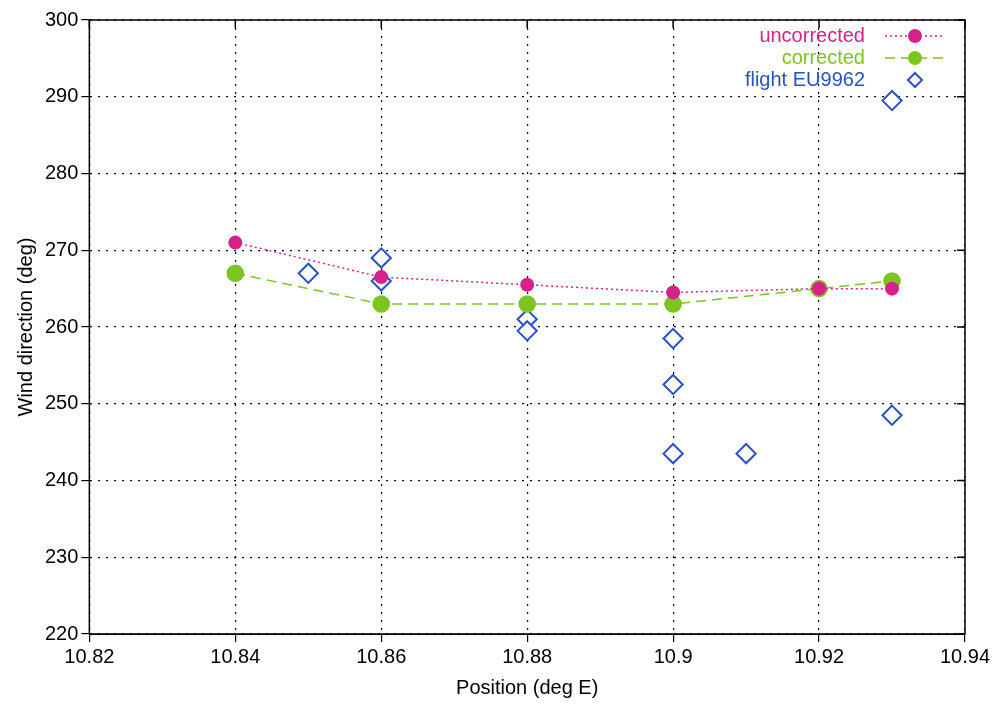  Describe the element at coordinates (61, 402) in the screenshot. I see `y-tick-label: 250` at that location.